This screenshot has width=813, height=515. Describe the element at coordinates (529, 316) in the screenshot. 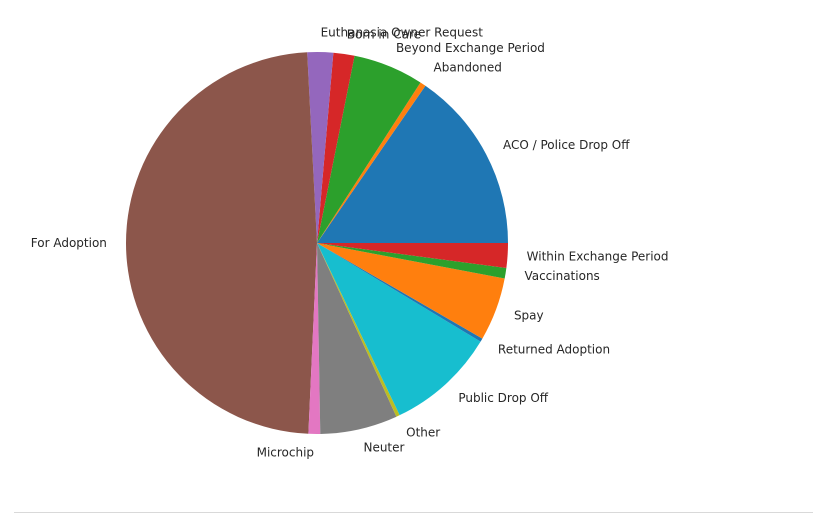

I see `pie-label-spay: Spay` at that location.